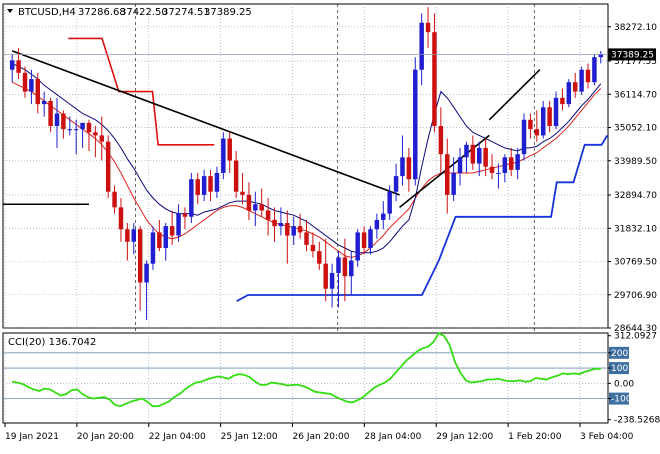 This screenshot has height=454, width=660. What do you see at coordinates (537, 132) in the screenshot?
I see `candle-body` at bounding box center [537, 132].